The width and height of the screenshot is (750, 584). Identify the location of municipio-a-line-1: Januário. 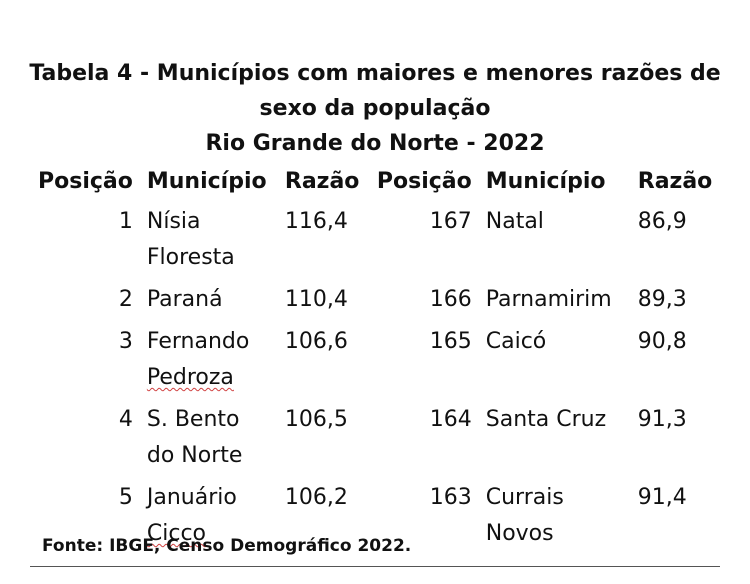
(191, 497).